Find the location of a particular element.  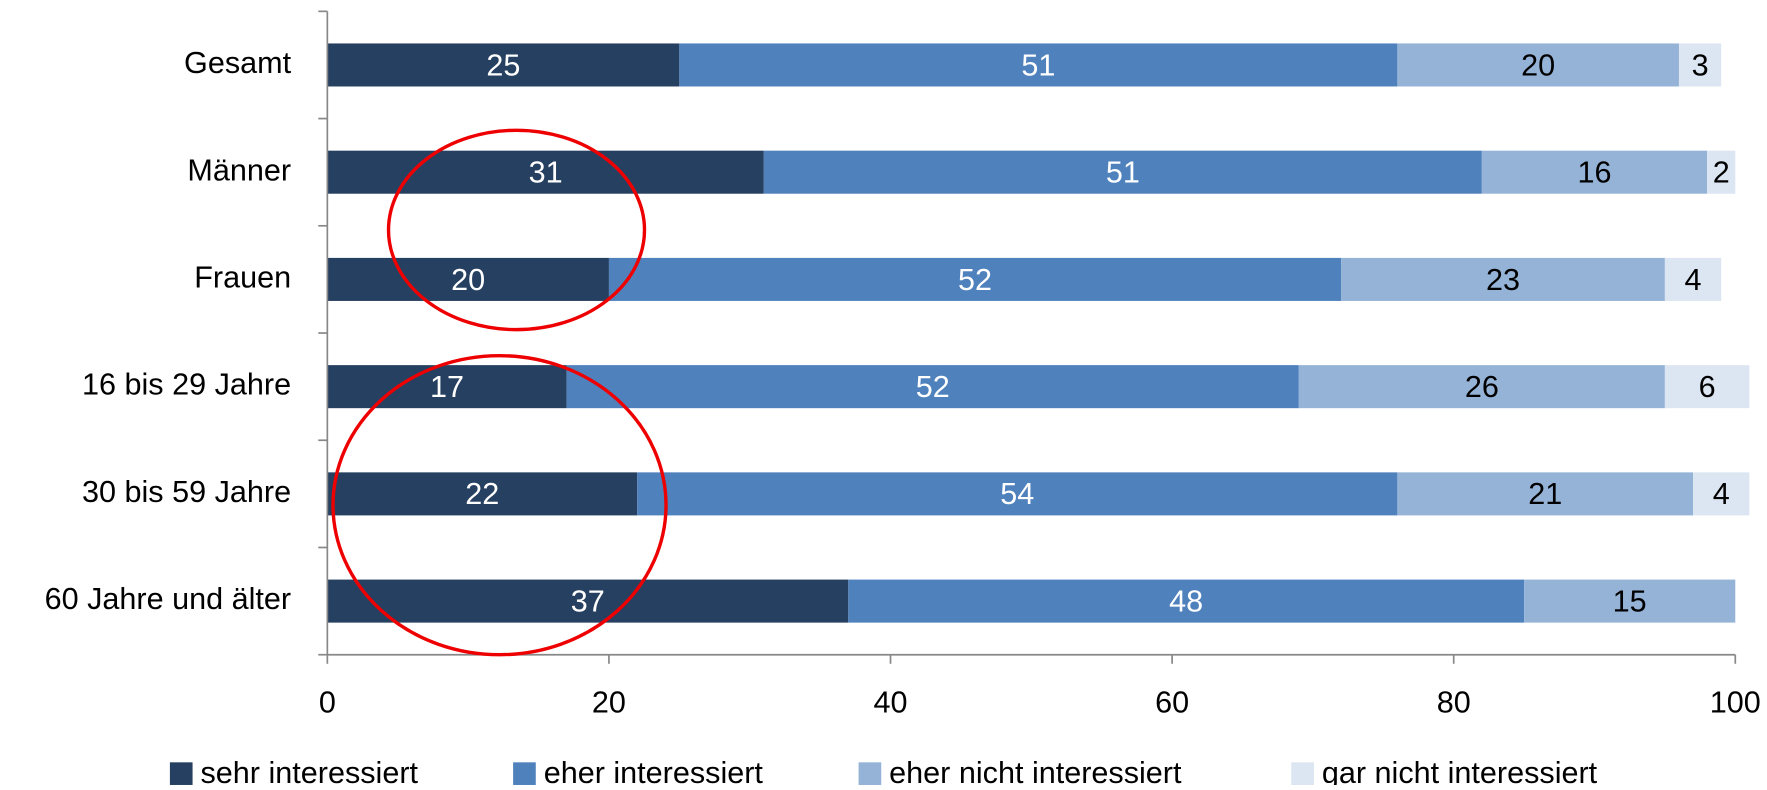

legend-label: eher nicht interessiert is located at coordinates (1035, 770).